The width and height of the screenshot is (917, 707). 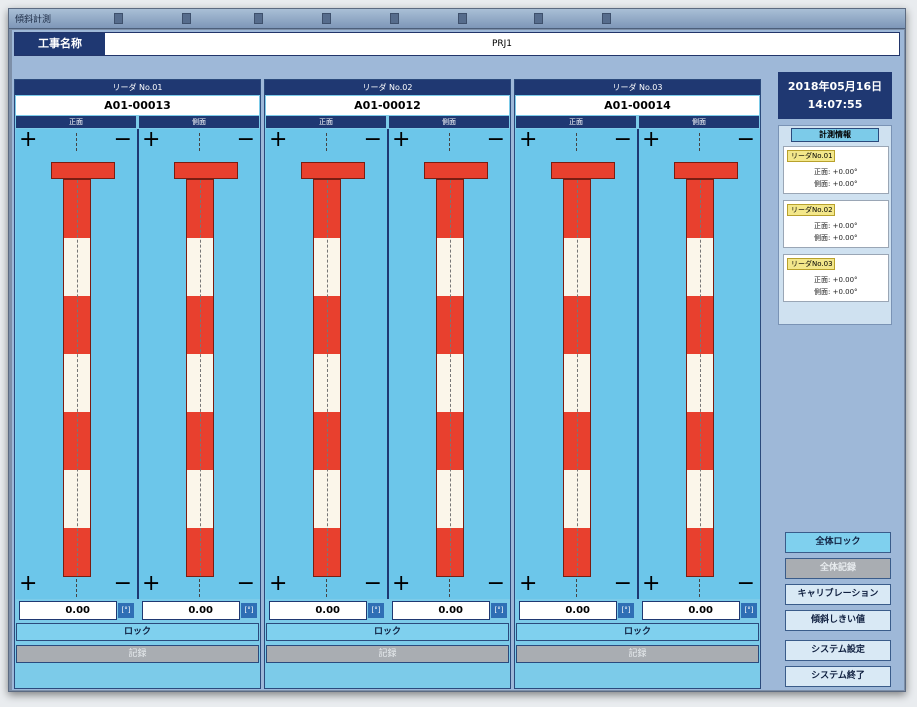 I want to click on tilt-threshold-button: 傾斜しきい値, so click(x=838, y=620).